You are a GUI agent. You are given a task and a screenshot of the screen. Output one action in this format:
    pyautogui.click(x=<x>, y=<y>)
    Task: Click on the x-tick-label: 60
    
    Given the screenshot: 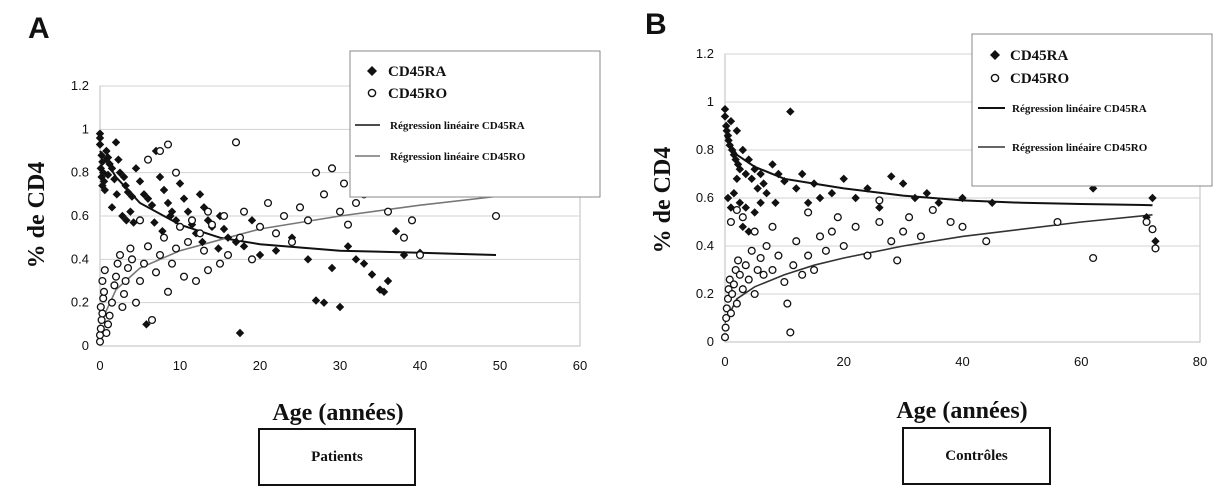 What is the action you would take?
    pyautogui.click(x=580, y=365)
    